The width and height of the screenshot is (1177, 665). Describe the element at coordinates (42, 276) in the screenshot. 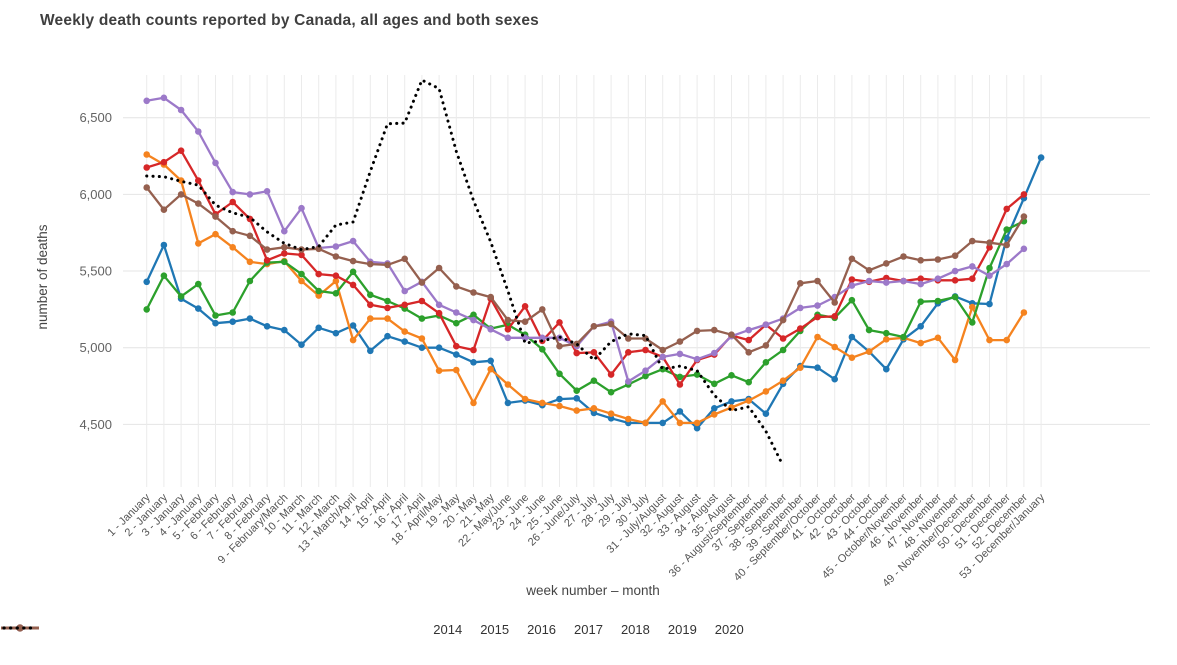

I see `y-axis-title: number of deaths` at that location.